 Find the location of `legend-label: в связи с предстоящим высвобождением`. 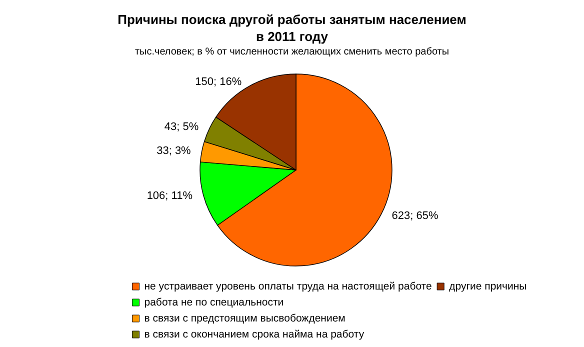

legend-label: в связи с предстоящим высвобождением is located at coordinates (245, 318).